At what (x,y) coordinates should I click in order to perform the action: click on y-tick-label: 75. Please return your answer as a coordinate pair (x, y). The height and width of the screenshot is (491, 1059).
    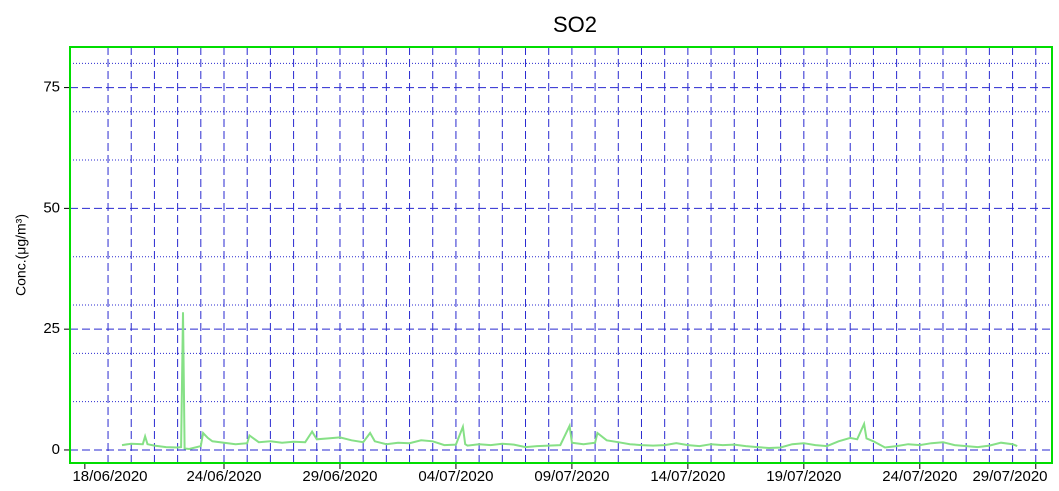
    Looking at the image, I should click on (51, 87).